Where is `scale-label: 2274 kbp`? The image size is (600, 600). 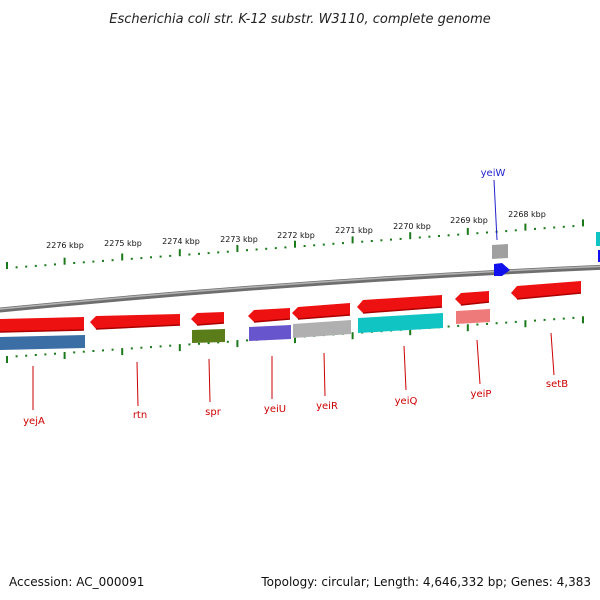 scale-label: 2274 kbp is located at coordinates (181, 241).